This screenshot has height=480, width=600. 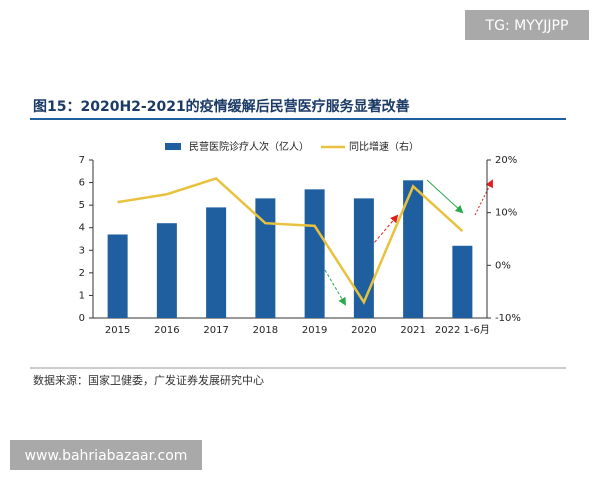 What do you see at coordinates (506, 160) in the screenshot?
I see `y2-tick-label: 20%` at bounding box center [506, 160].